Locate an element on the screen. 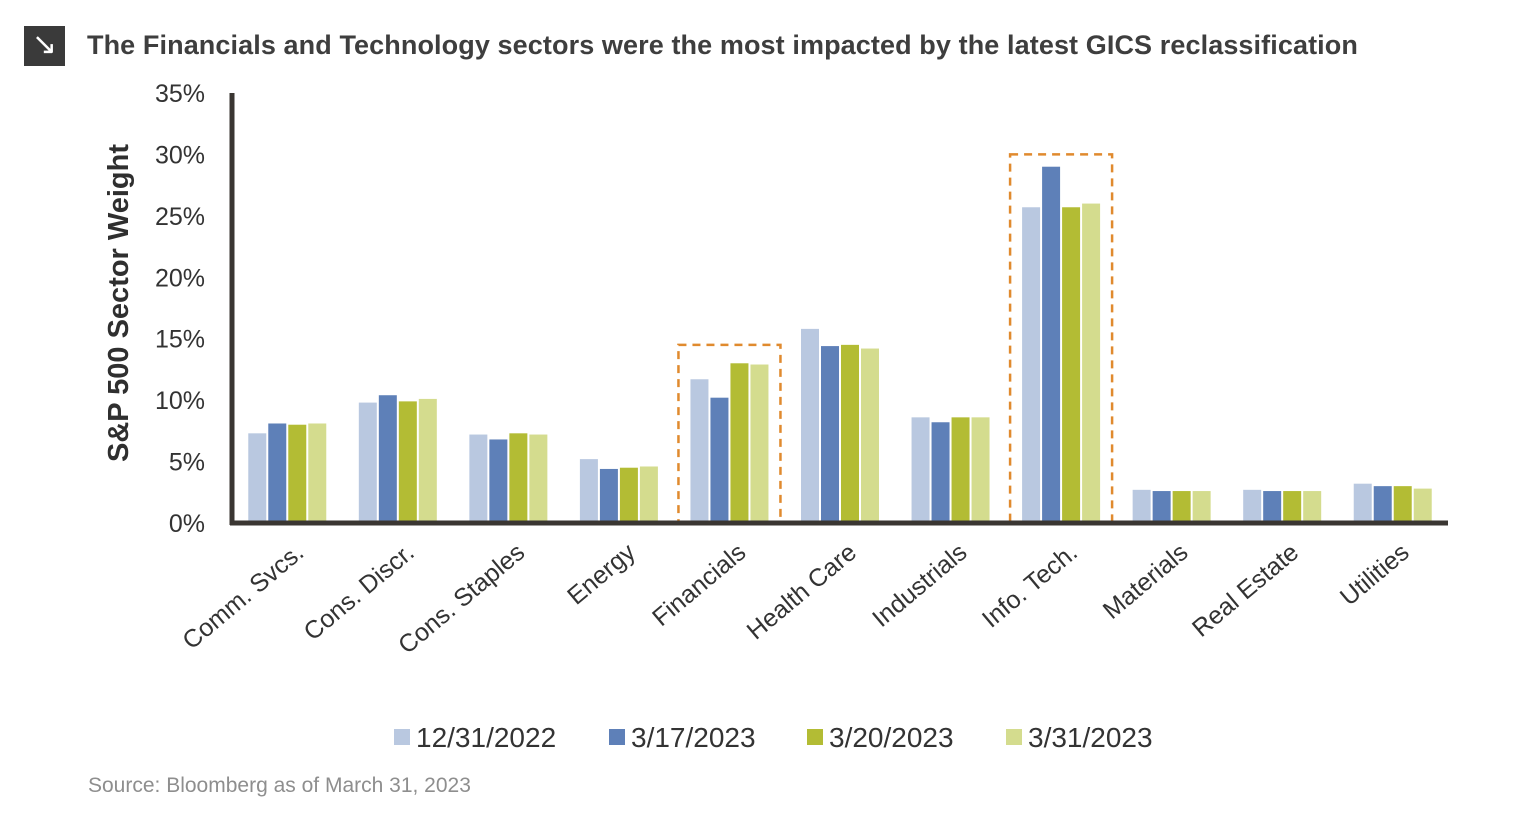  bar-health-care-3-20-2023 is located at coordinates (850, 433).